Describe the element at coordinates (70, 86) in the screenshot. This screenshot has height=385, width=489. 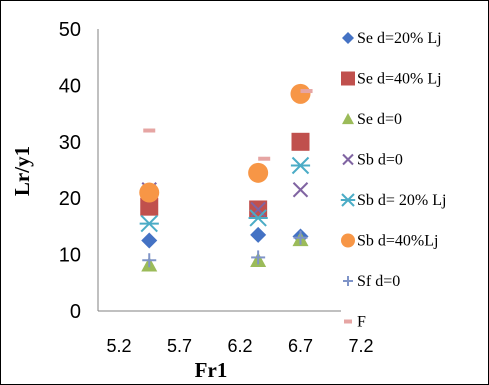
I see `y-tick-label: 40` at that location.